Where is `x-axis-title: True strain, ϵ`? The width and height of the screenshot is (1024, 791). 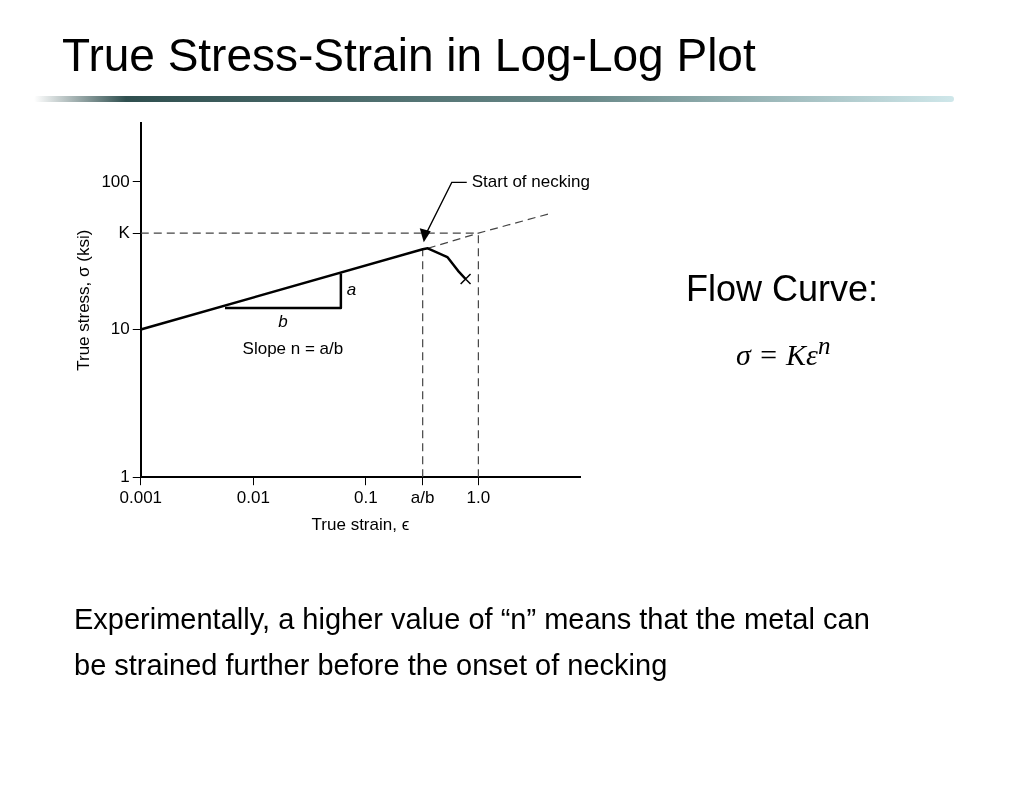
x-axis-title: True strain, ϵ is located at coordinates (360, 525).